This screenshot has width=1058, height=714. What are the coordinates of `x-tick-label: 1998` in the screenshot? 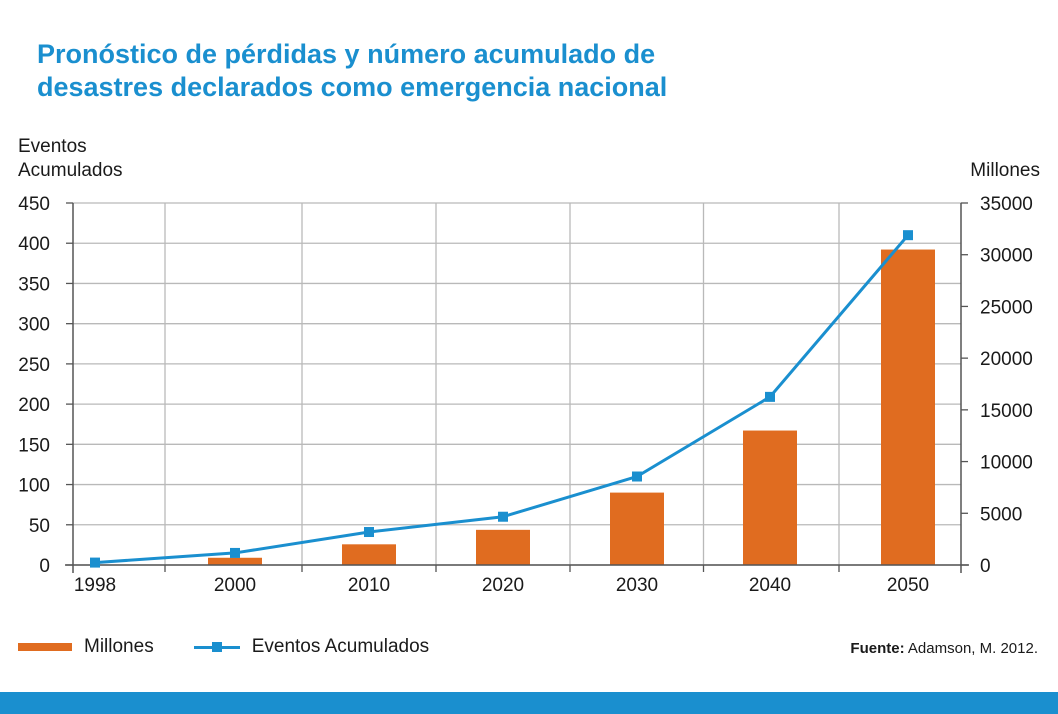 It's located at (95, 585).